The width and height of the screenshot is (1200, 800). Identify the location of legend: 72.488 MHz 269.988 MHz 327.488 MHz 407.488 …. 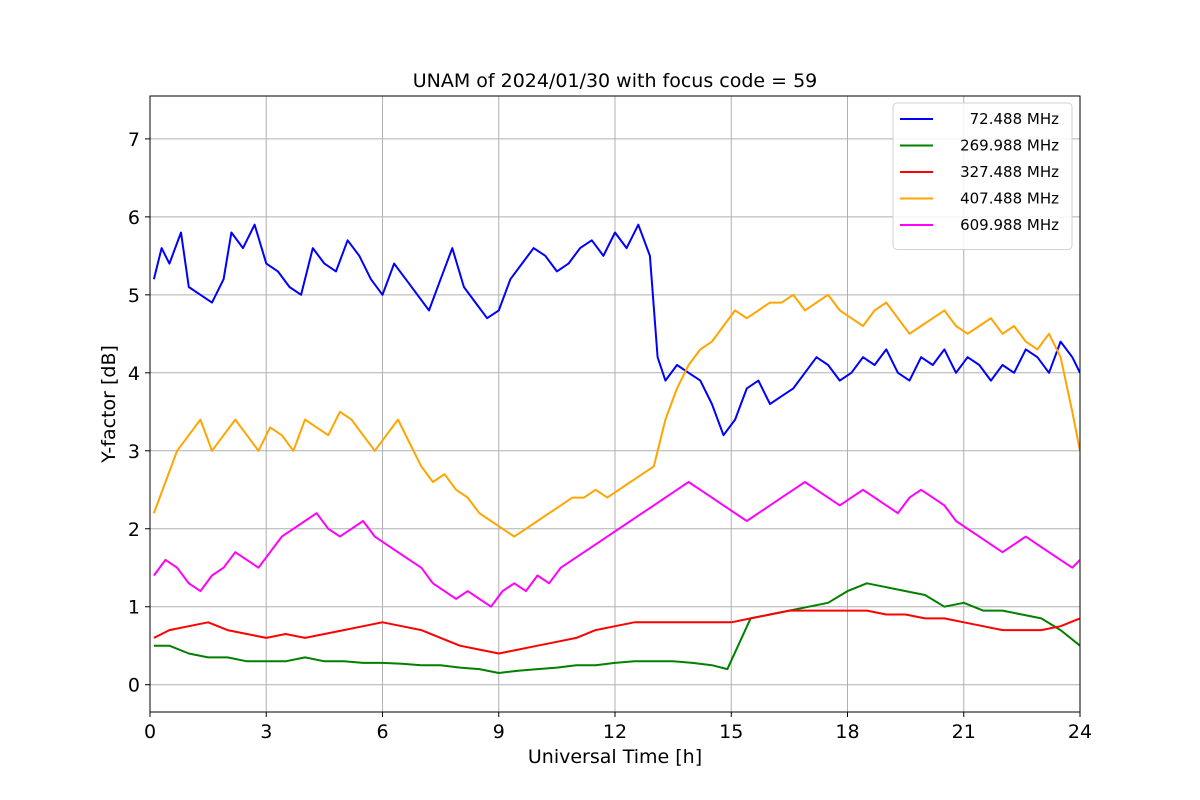
(982, 176).